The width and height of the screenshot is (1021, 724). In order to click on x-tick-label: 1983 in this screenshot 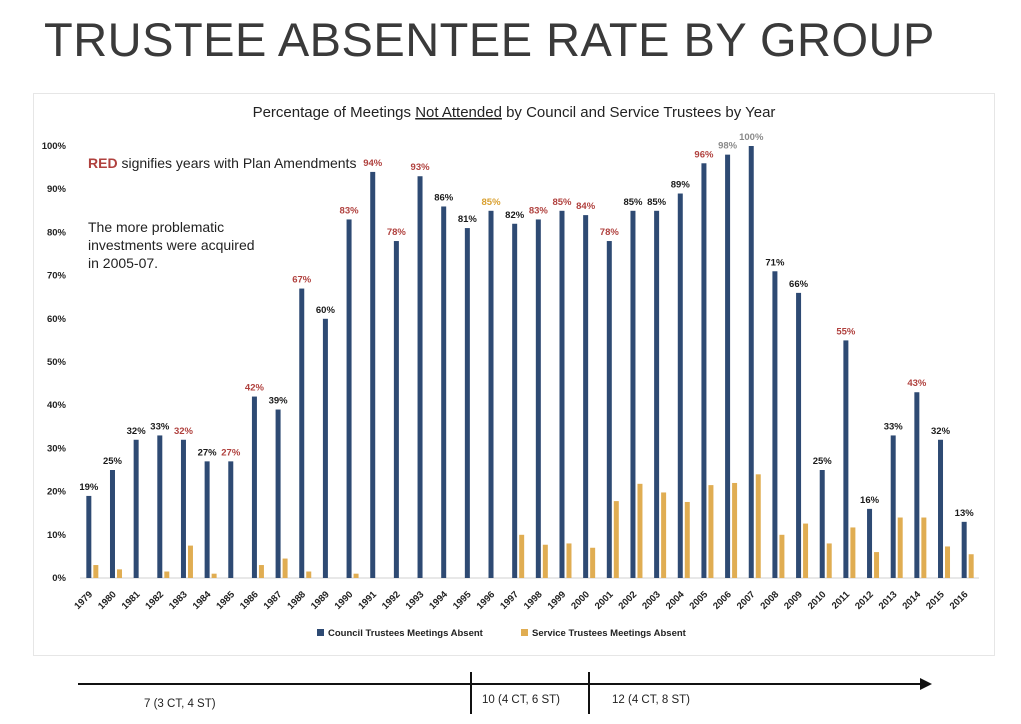, I will do `click(178, 600)`.